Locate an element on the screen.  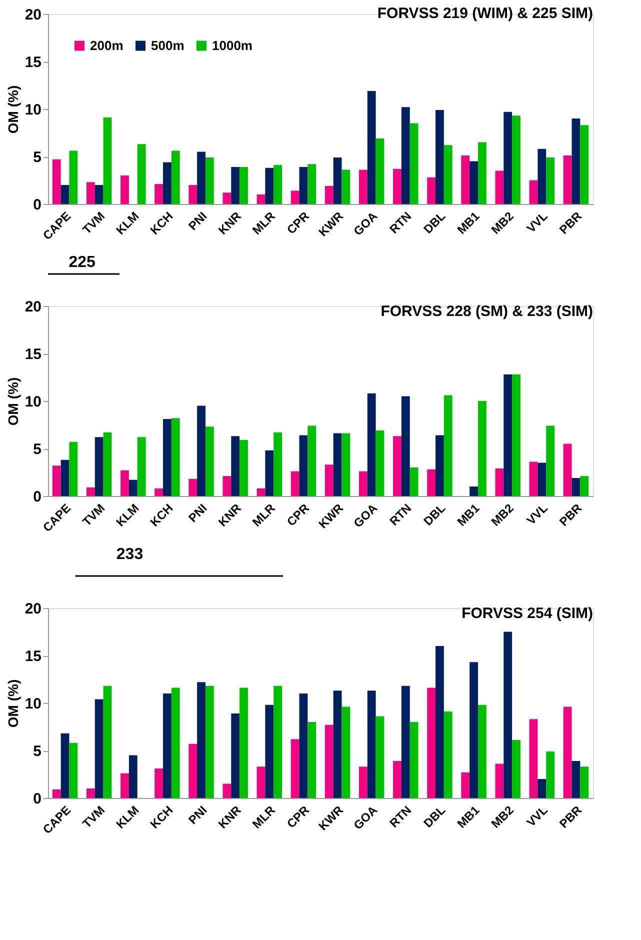
chart-title: FORVSS 254 (SIM) is located at coordinates (527, 613).